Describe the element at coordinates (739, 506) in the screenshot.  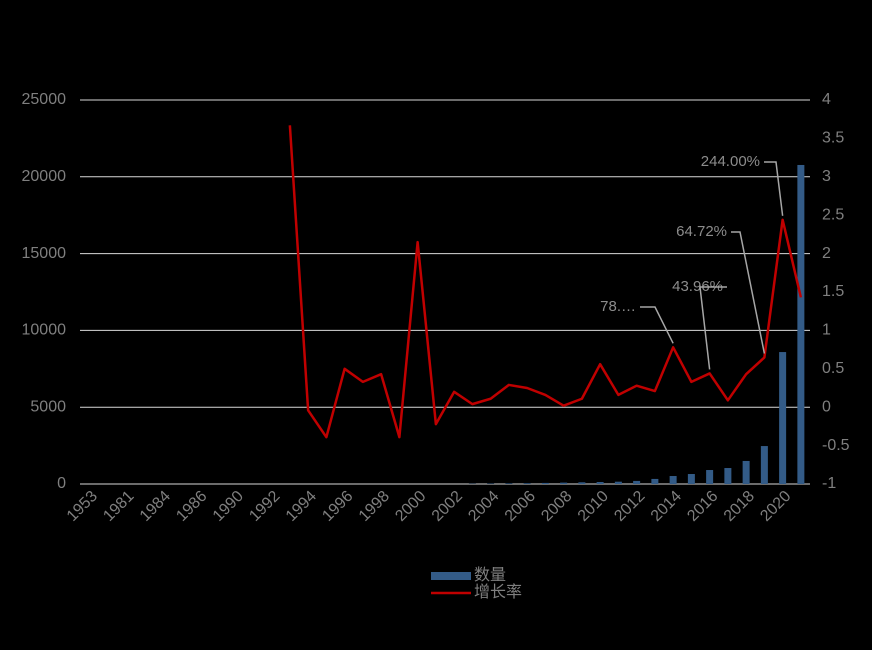
I see `x-tick-label: 2018` at that location.